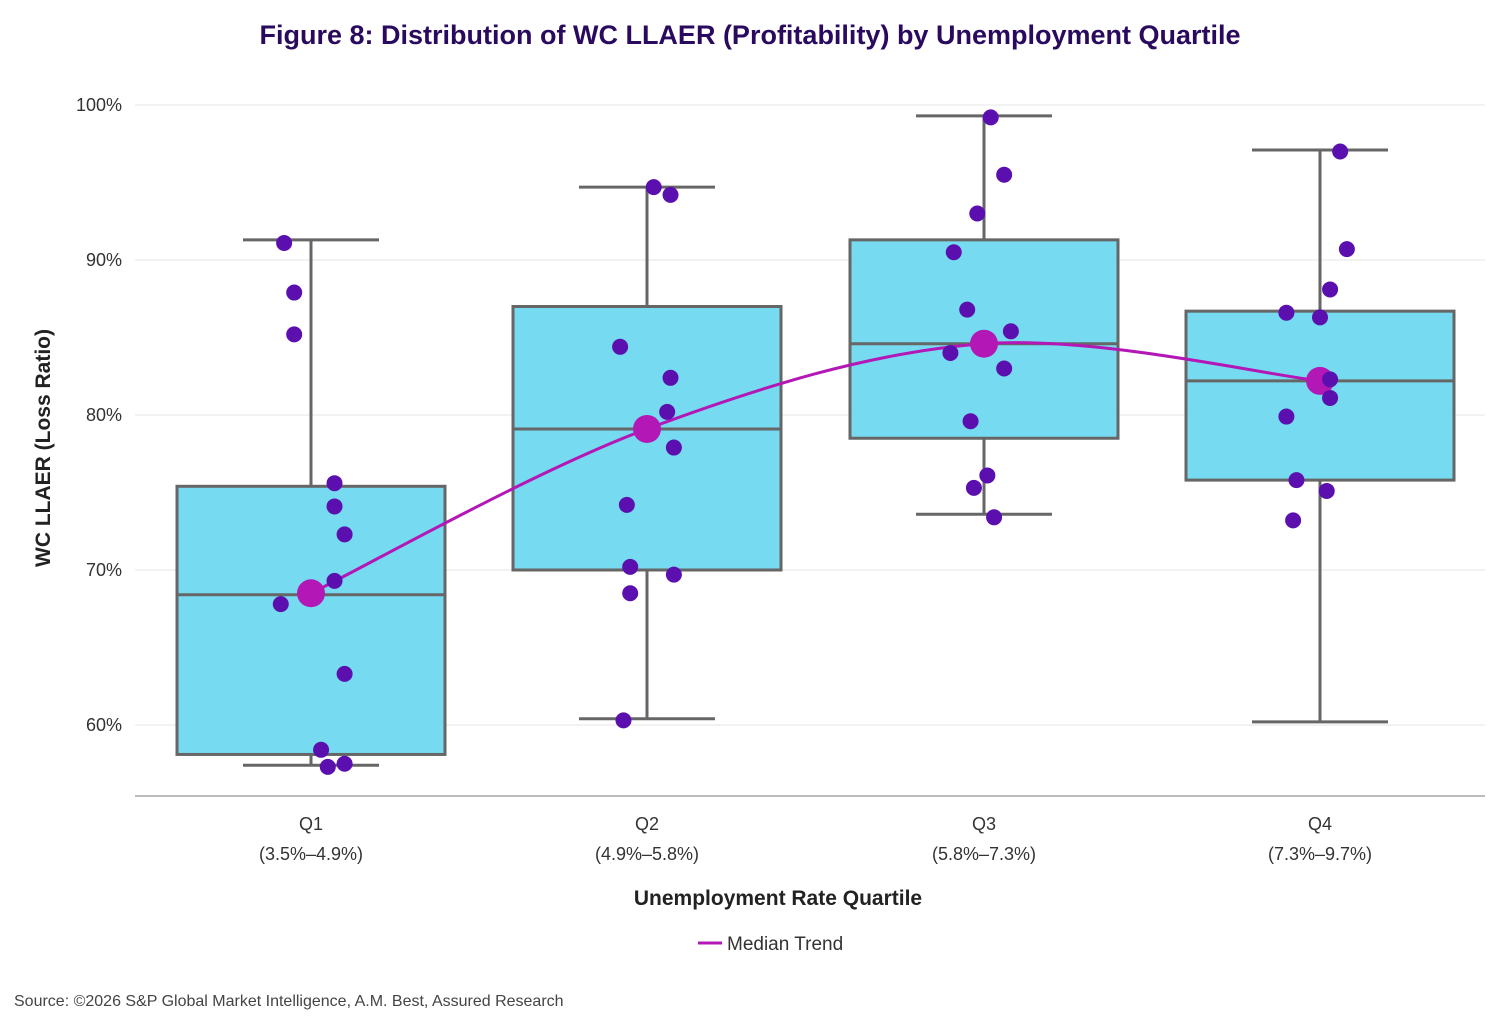 The height and width of the screenshot is (1023, 1500). Describe the element at coordinates (99, 105) in the screenshot. I see `y-tick-label: 100%` at that location.